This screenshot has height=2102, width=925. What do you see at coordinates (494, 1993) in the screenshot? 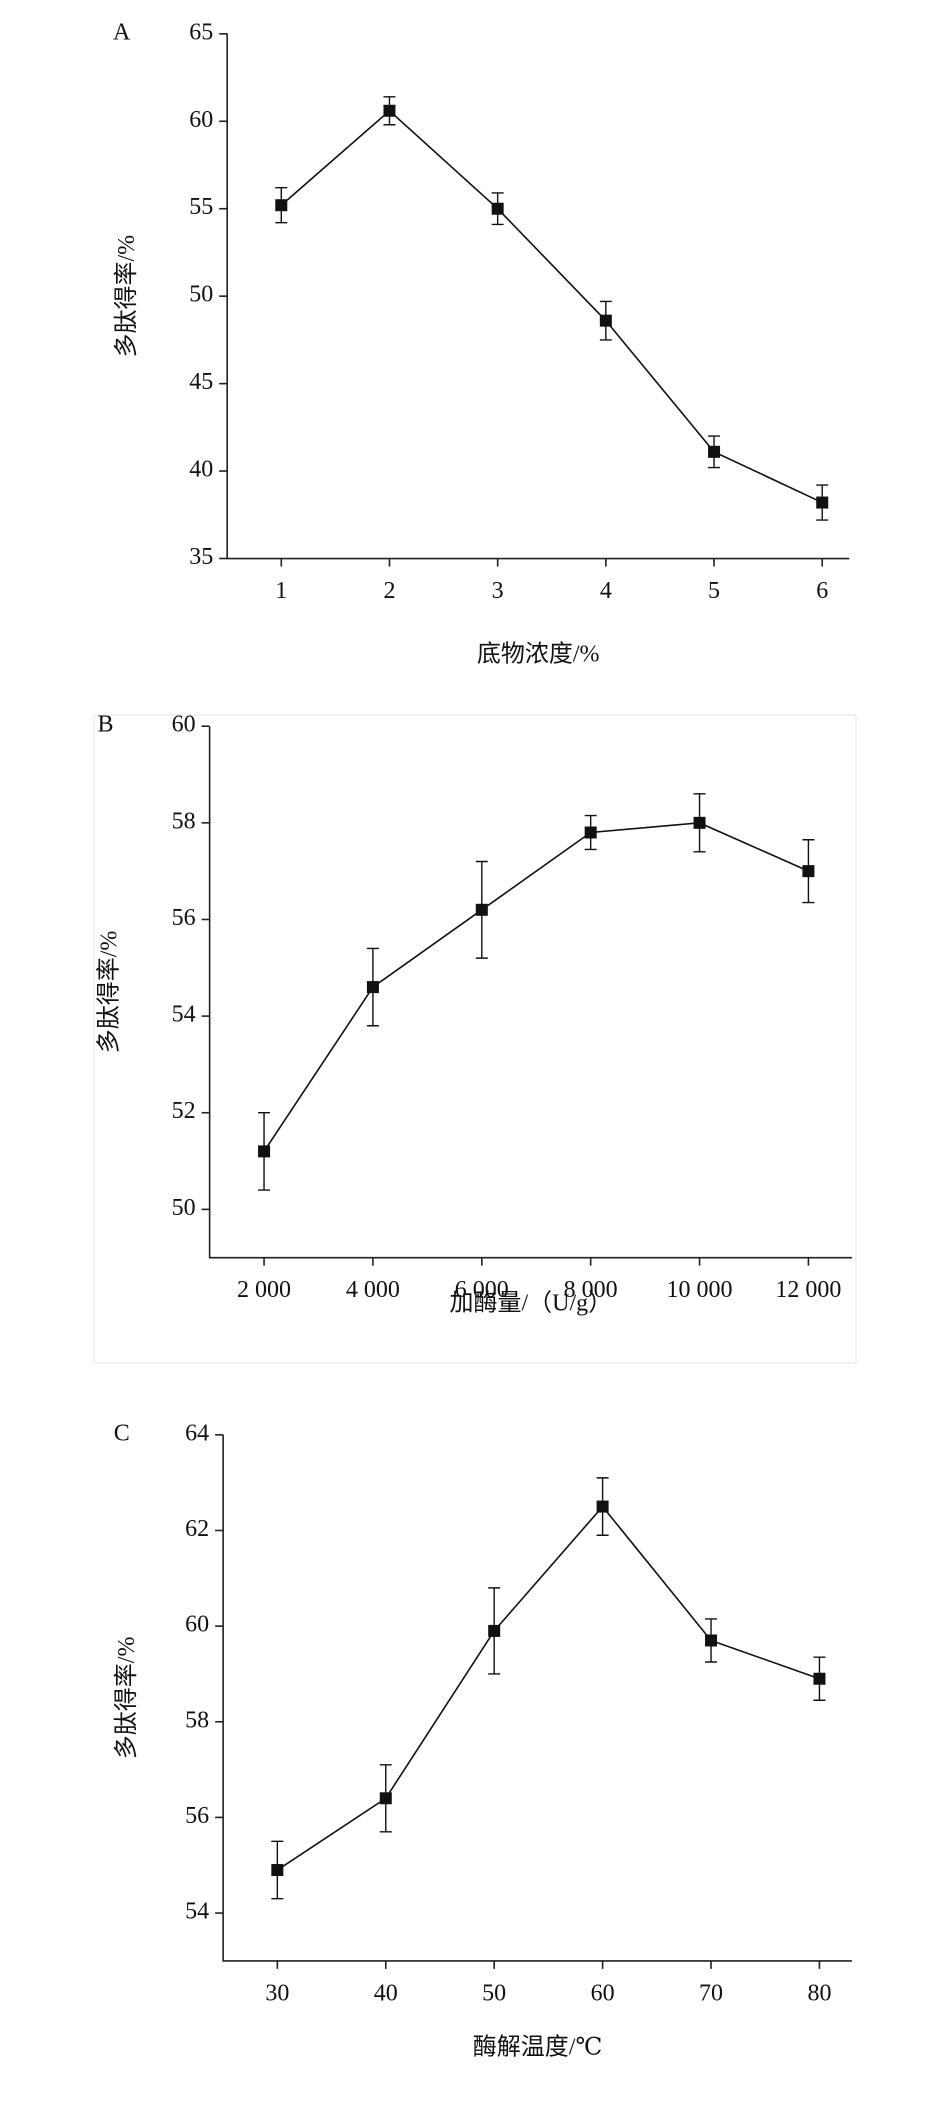
I see `x-tick-label: 50` at bounding box center [494, 1993].